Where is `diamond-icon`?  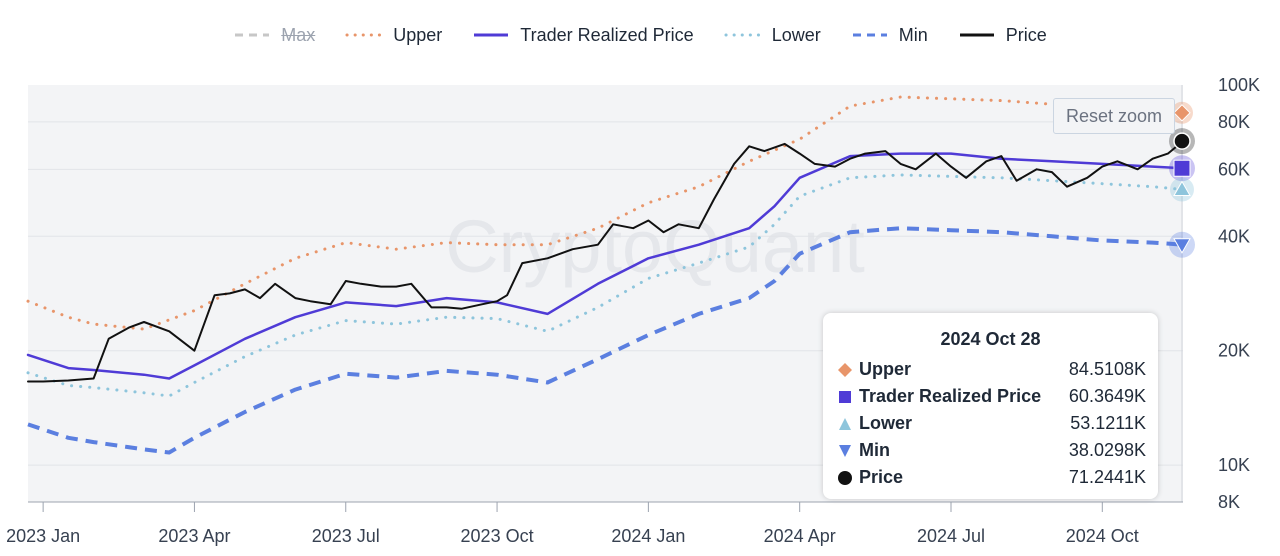 diamond-icon is located at coordinates (845, 369).